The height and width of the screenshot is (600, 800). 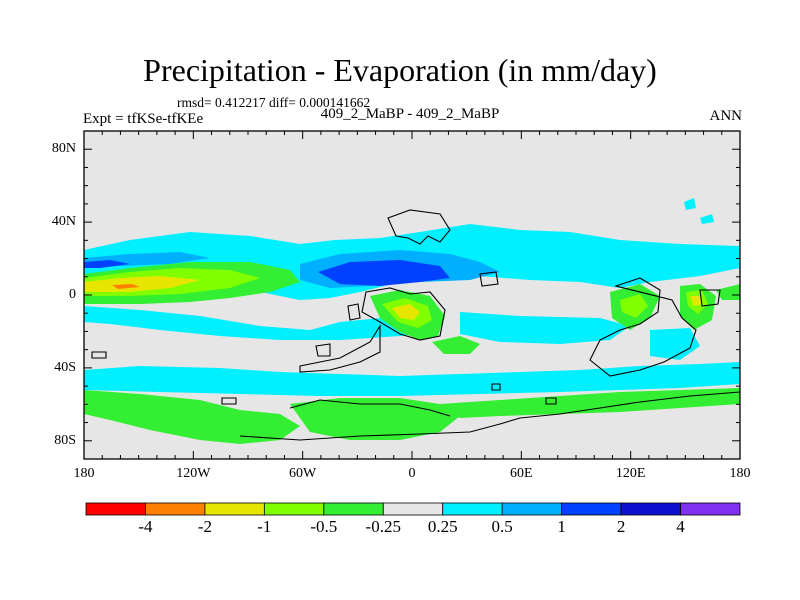 I want to click on lon-tick-label: 120E, so click(x=630, y=473).